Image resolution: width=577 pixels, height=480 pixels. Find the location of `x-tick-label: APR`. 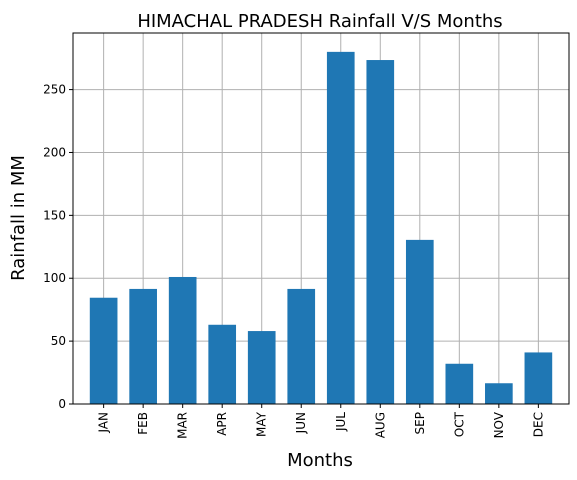

x-tick-label: APR is located at coordinates (222, 424).